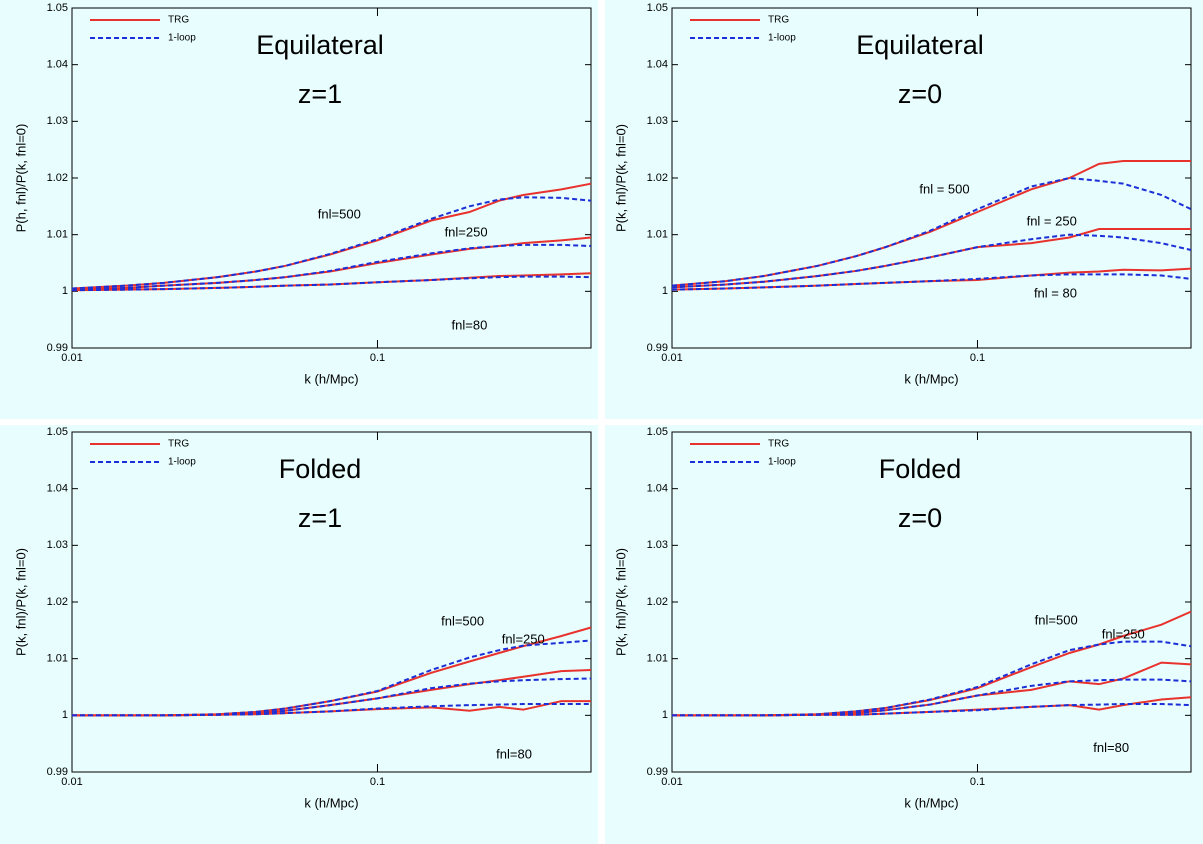  I want to click on annotation: fnl = 250, so click(1052, 221).